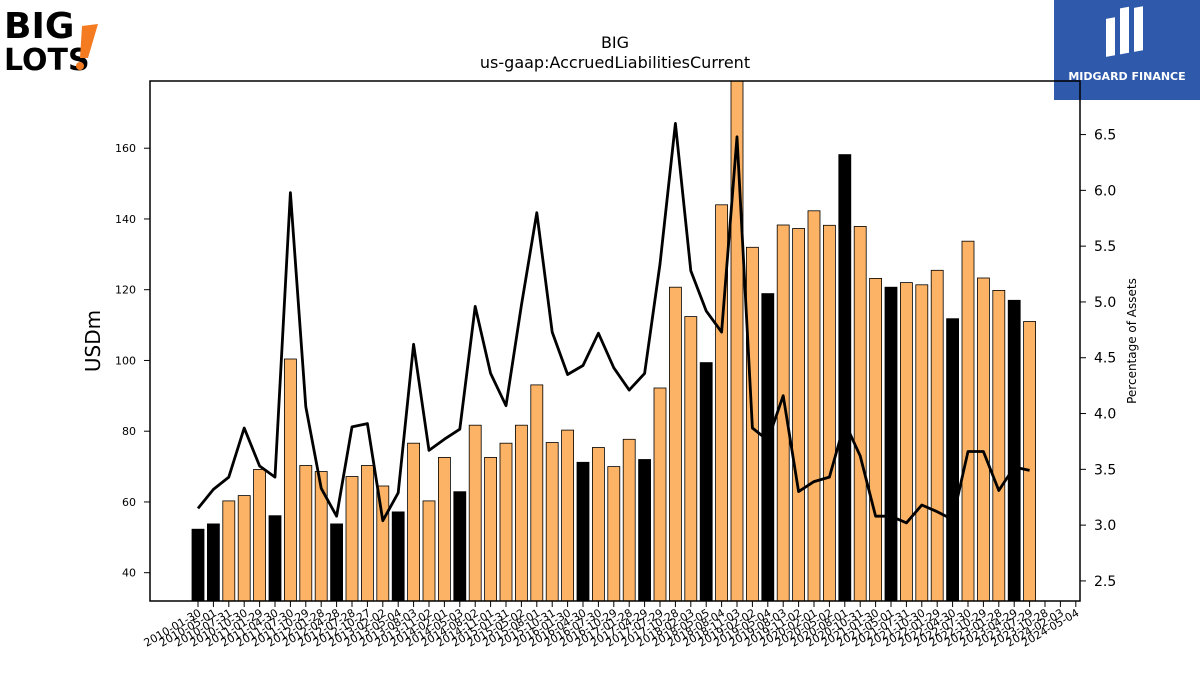  Describe the element at coordinates (1127, 44) in the screenshot. I see `midgard-finance-mark: MIDGARD FINANCE` at that location.